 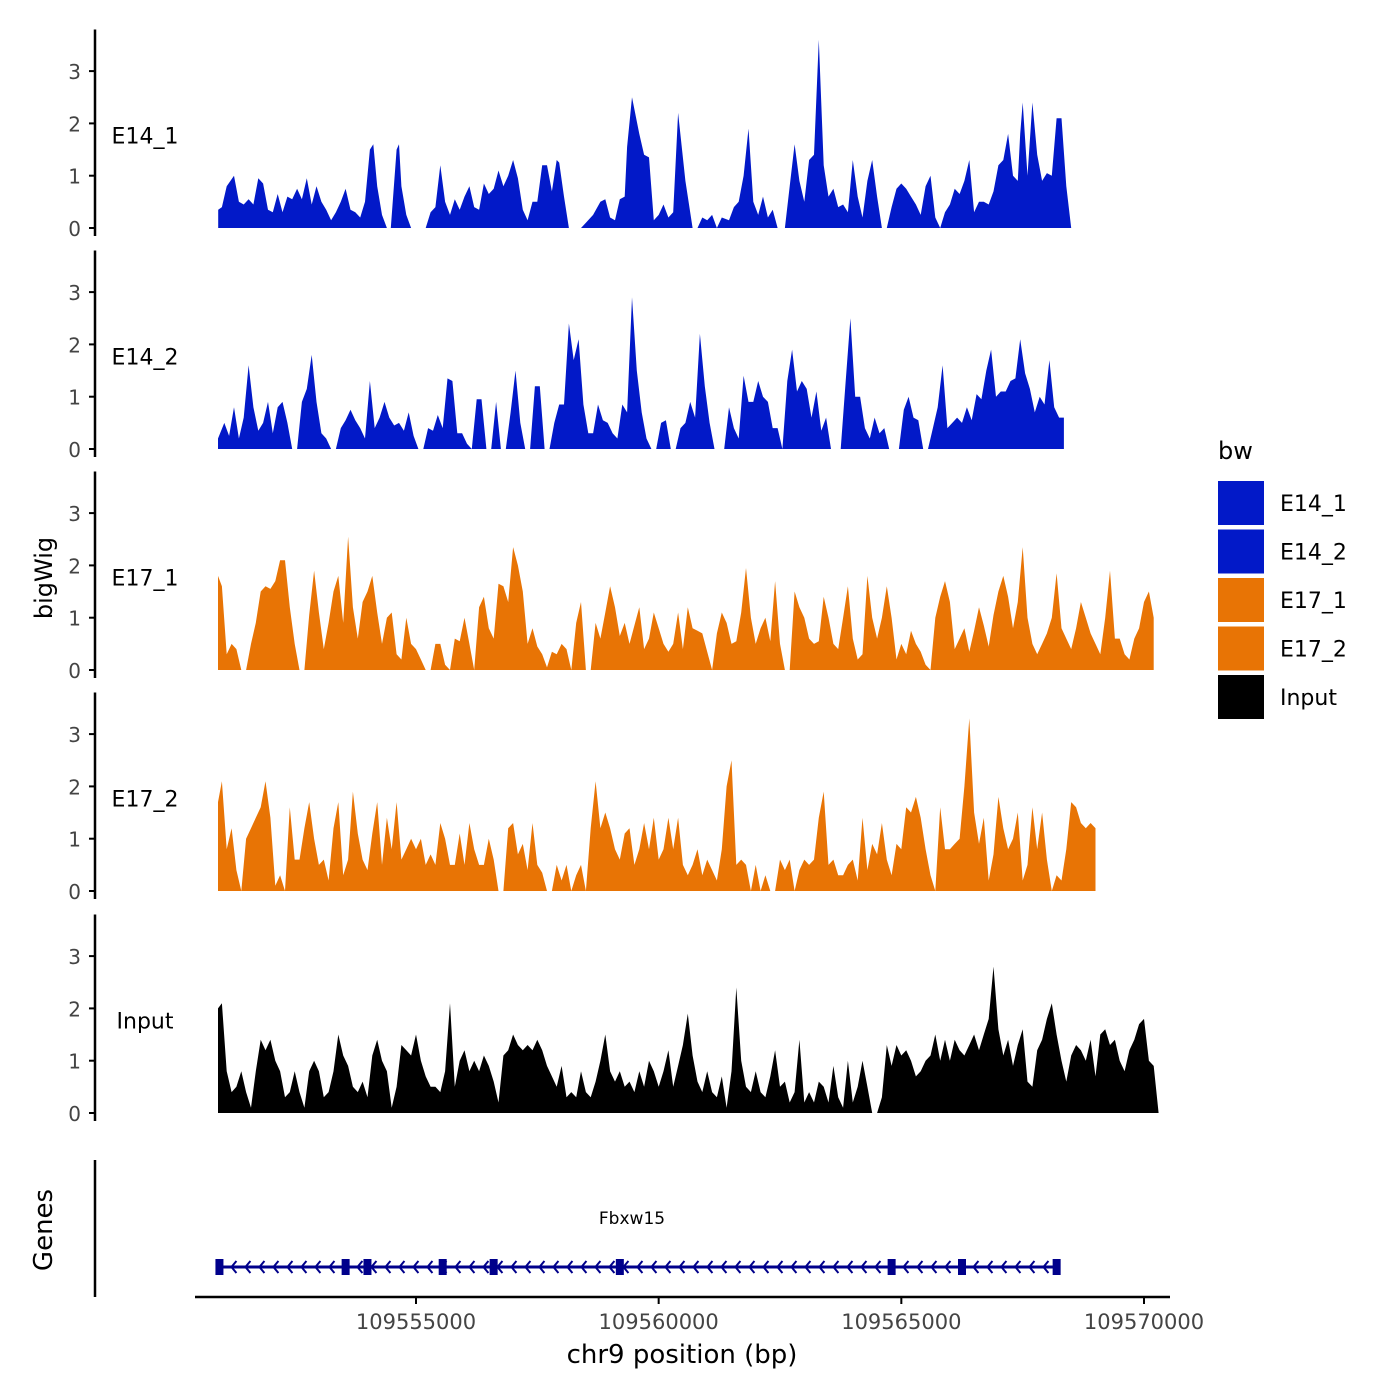 What do you see at coordinates (1144, 1322) in the screenshot?
I see `x-tick-label: 109570000` at bounding box center [1144, 1322].